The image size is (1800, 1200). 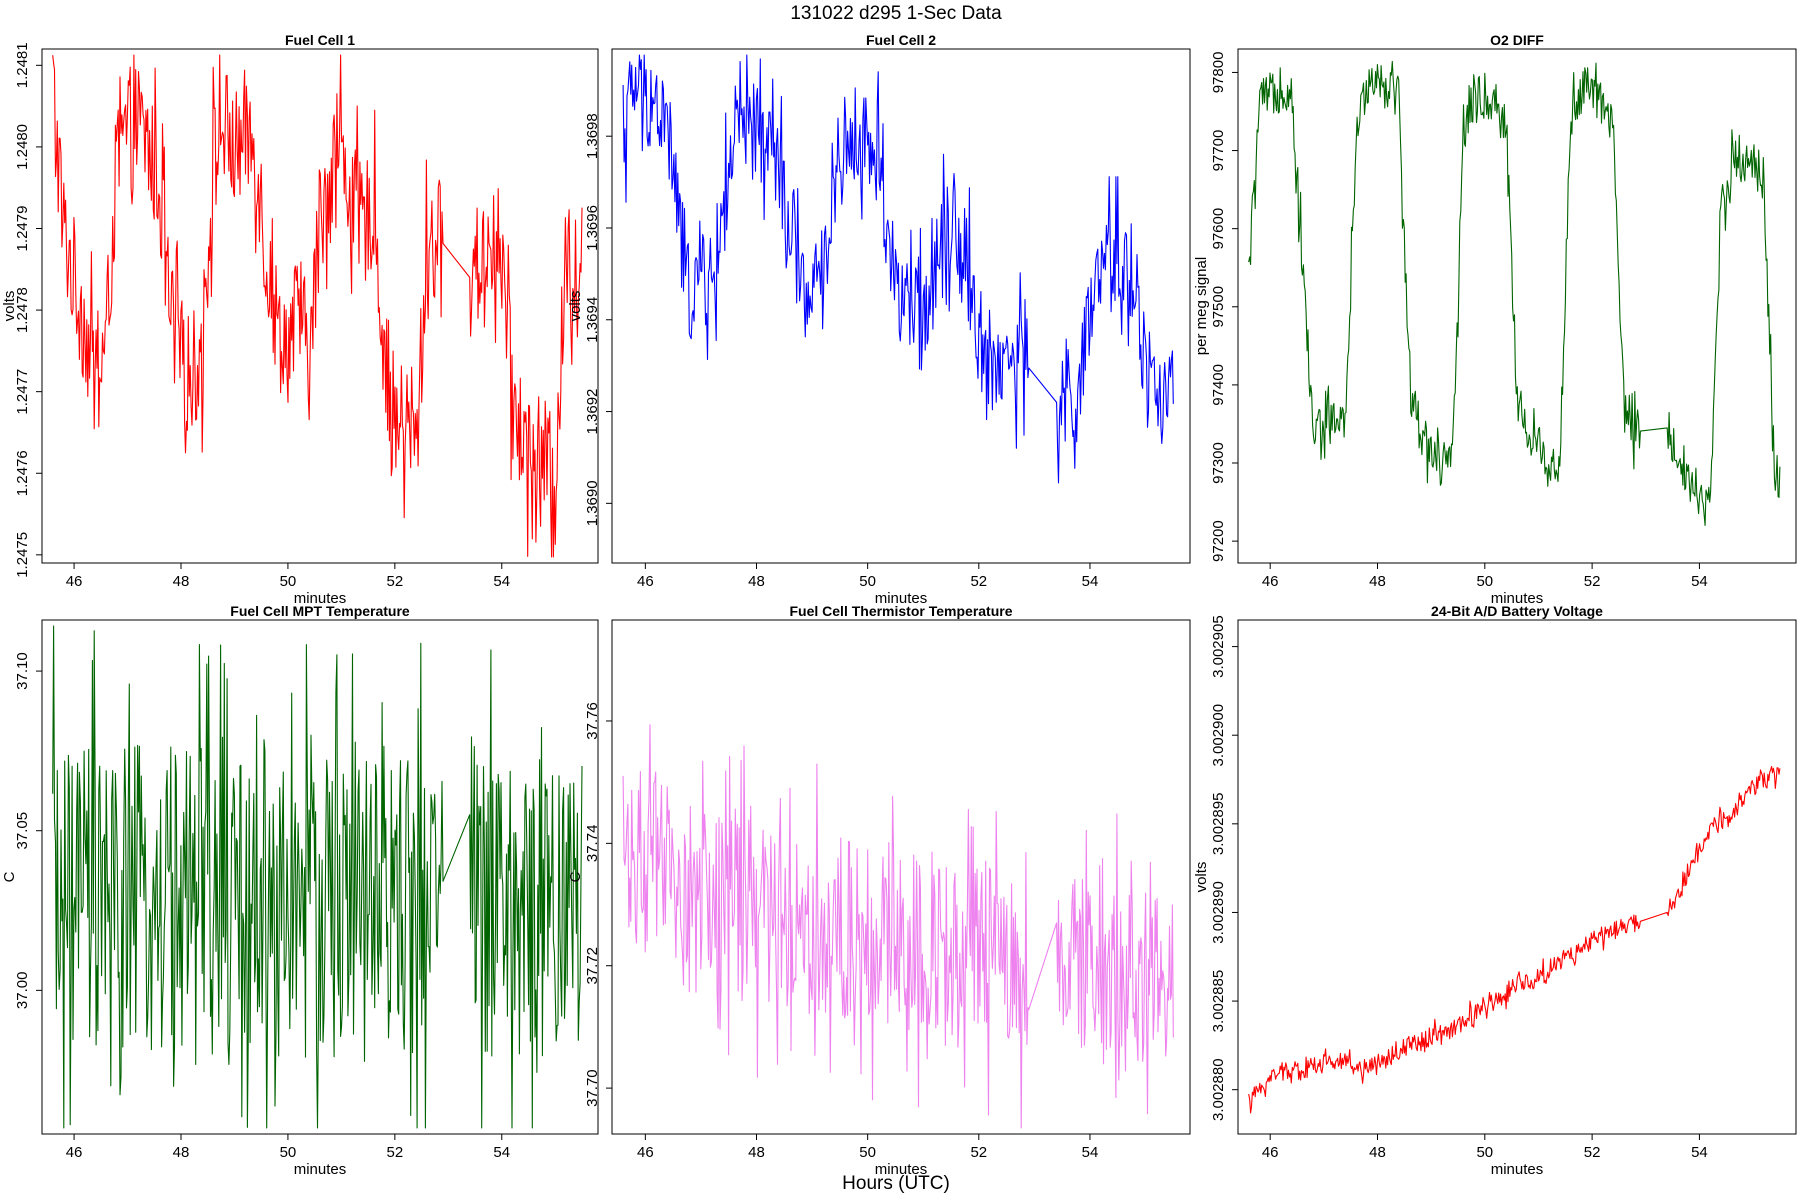 I want to click on y-tick-label: 1.2479, so click(x=22, y=229).